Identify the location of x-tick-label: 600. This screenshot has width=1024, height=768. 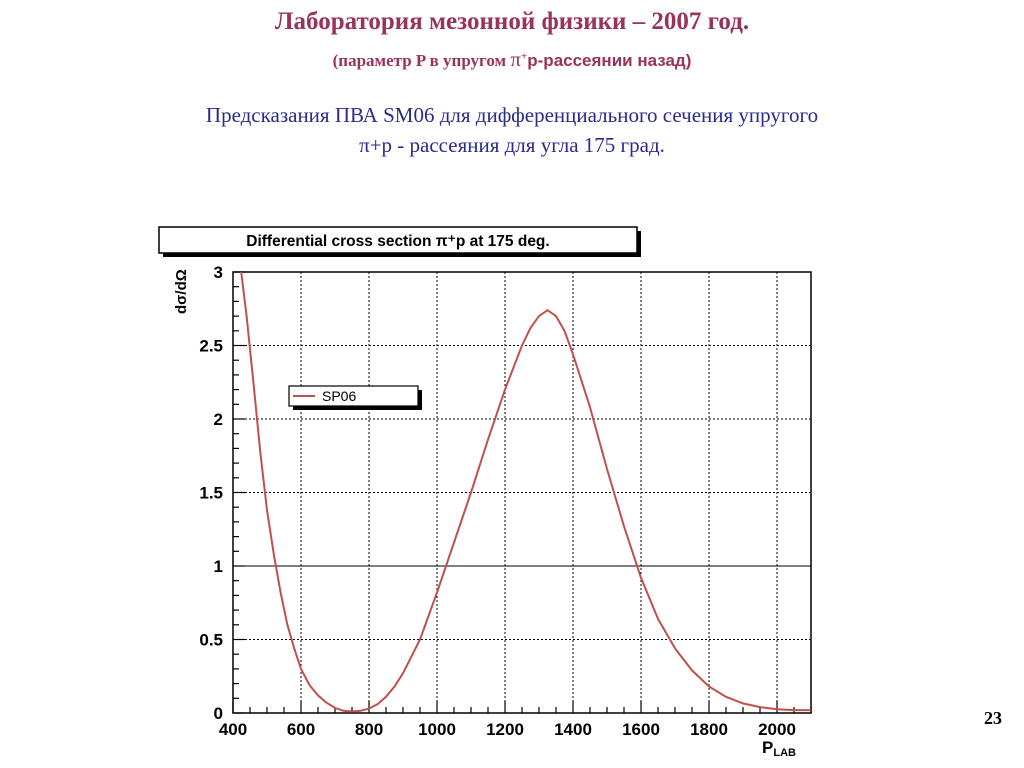
(301, 729).